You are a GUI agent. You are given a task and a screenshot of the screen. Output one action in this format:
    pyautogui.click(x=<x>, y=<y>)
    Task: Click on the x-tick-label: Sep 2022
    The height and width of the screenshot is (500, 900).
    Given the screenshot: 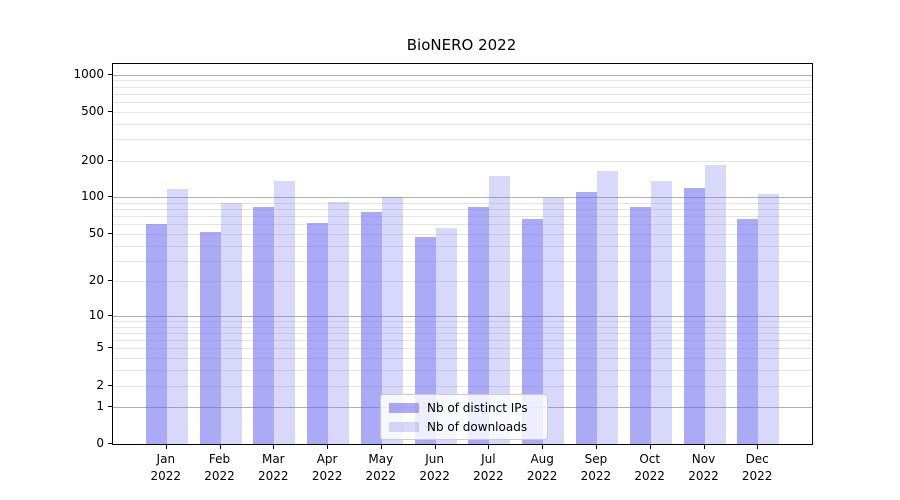 What is the action you would take?
    pyautogui.click(x=596, y=468)
    